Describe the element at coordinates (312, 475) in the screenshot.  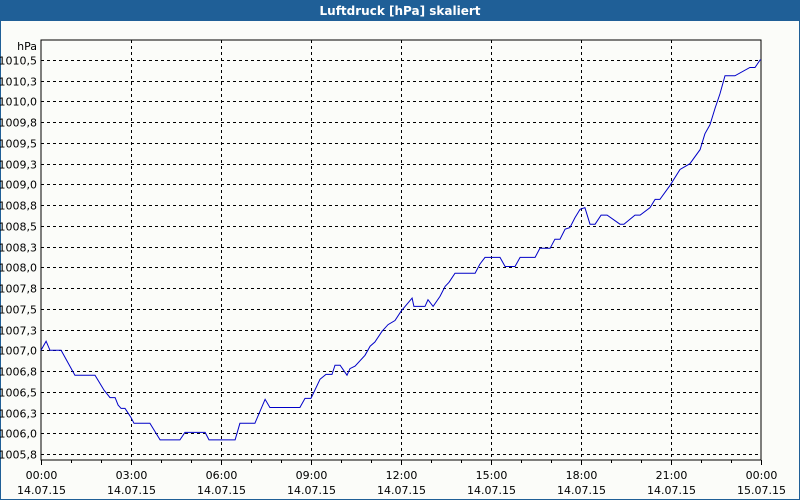
I see `x-tick-time: 09:00` at that location.